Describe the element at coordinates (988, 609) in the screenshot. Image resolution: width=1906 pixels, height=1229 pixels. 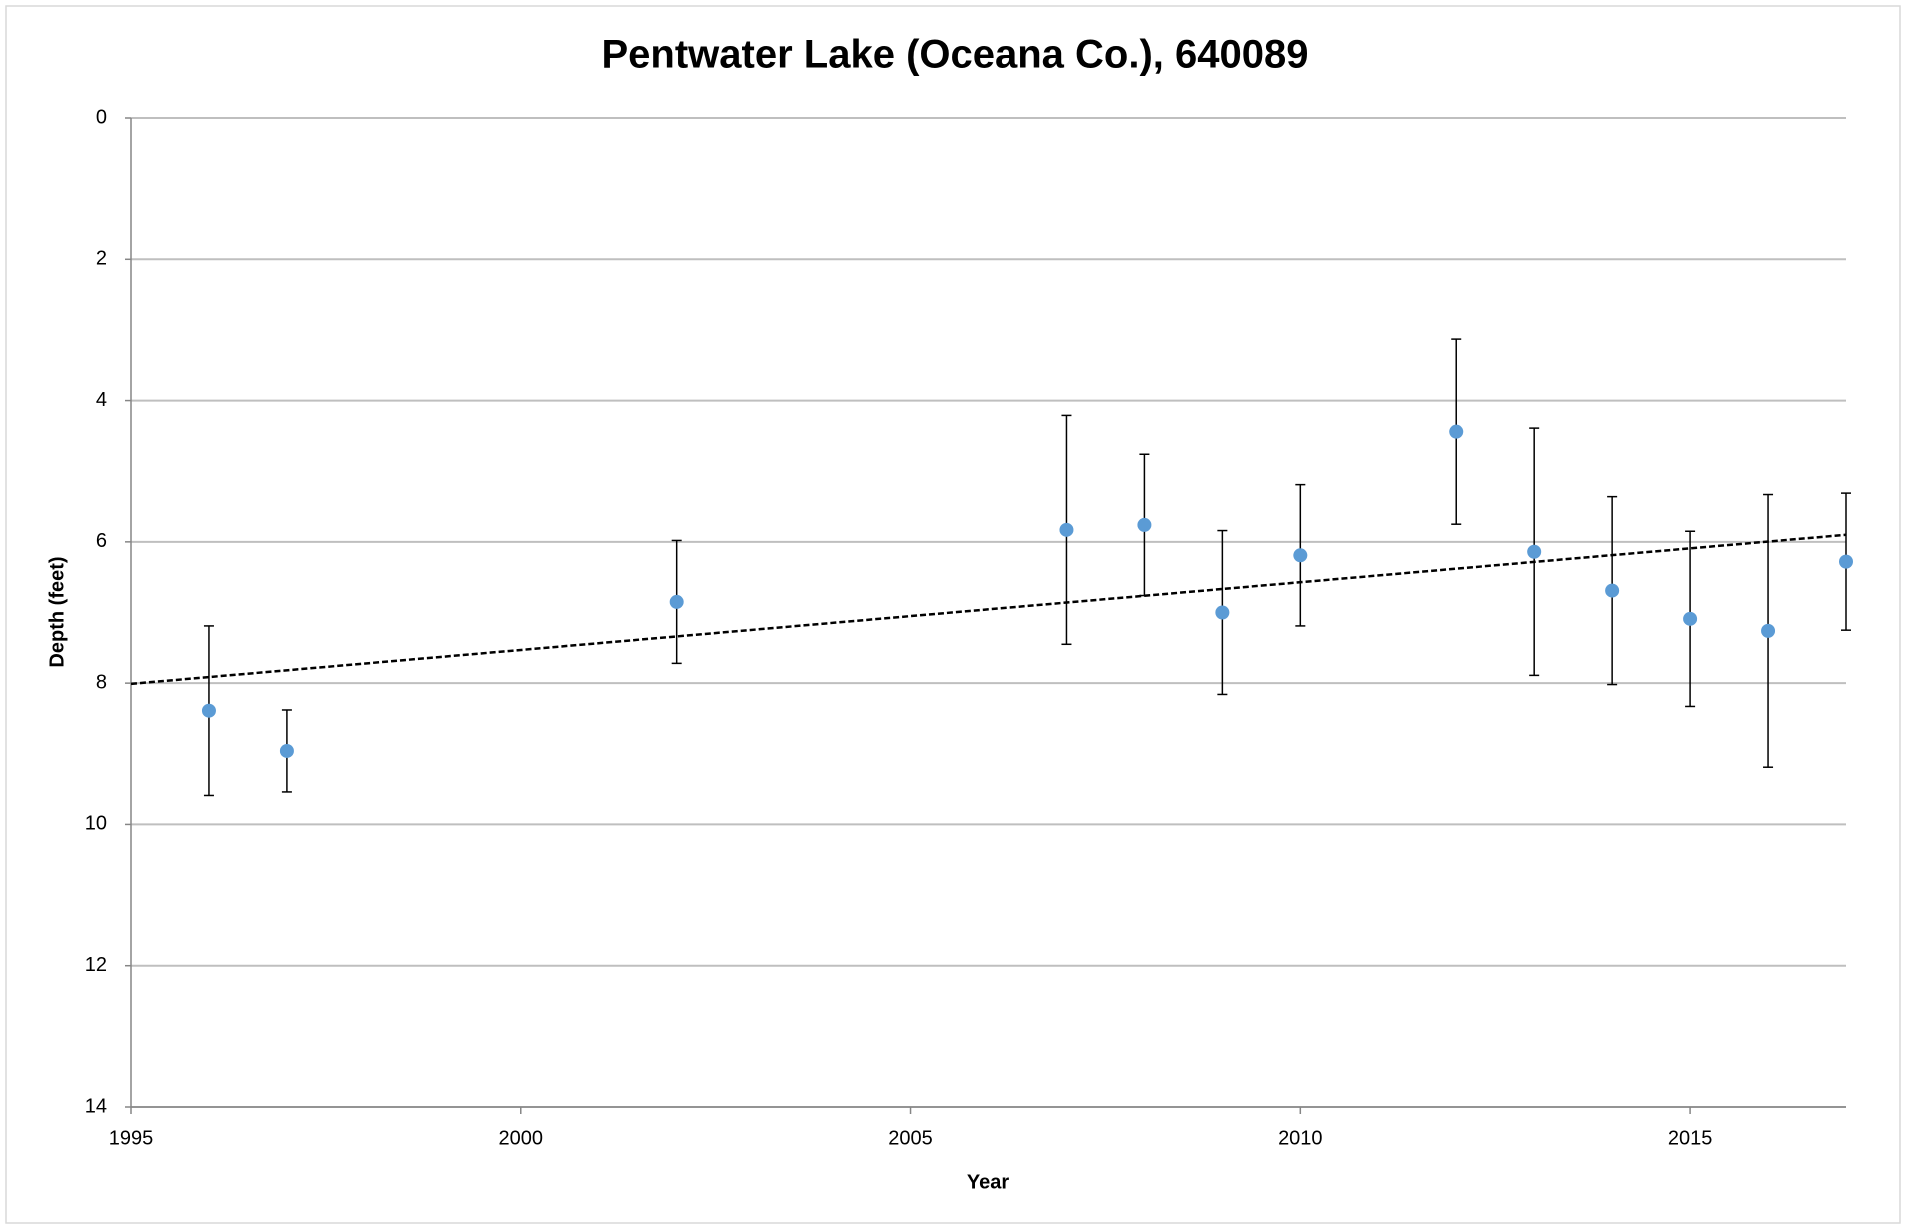
I see `trendline` at that location.